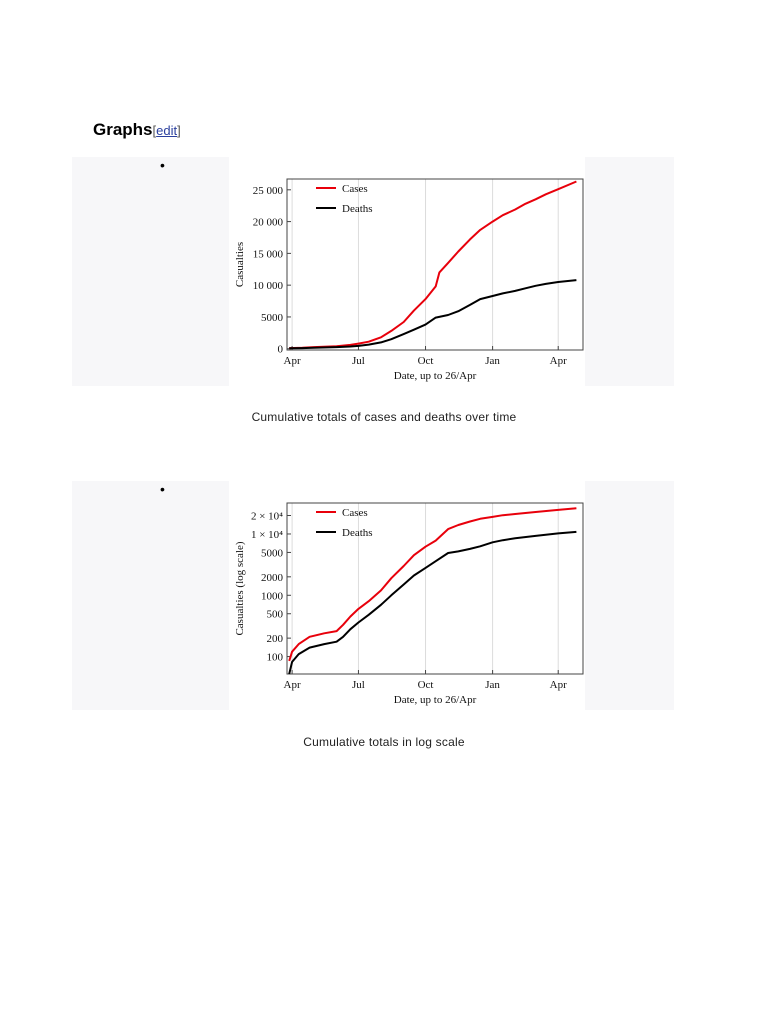 The image size is (768, 1024). Describe the element at coordinates (267, 517) in the screenshot. I see `y-tick-label: 2 × 10⁴` at that location.